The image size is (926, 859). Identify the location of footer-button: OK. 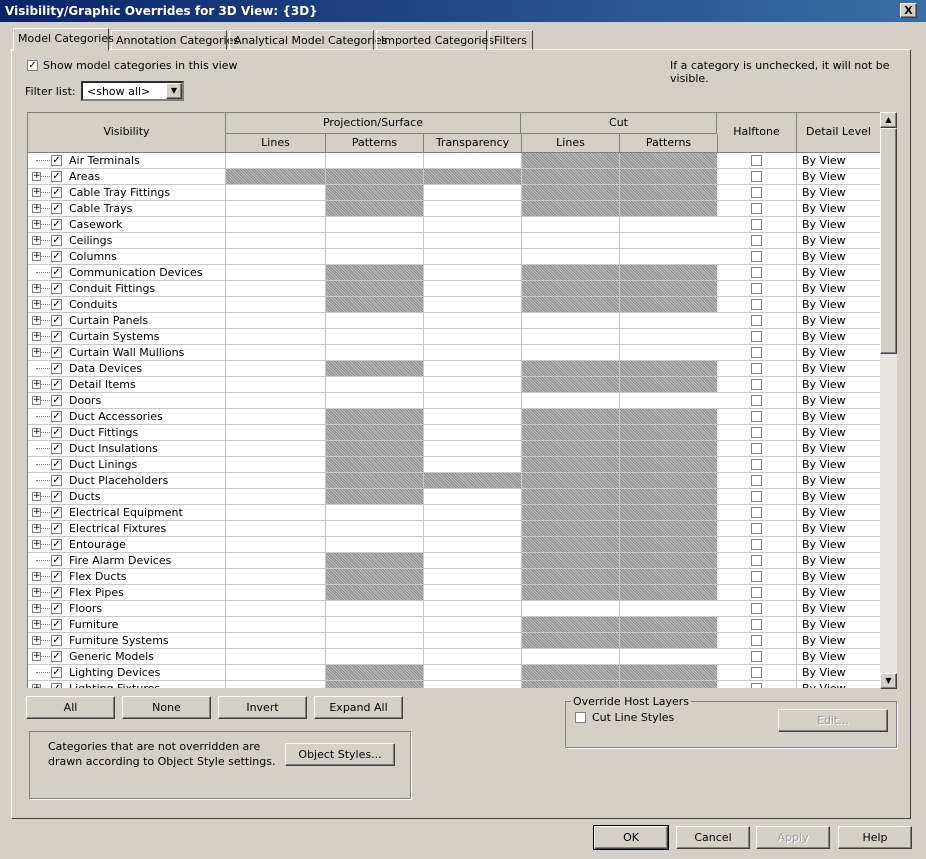
(631, 837).